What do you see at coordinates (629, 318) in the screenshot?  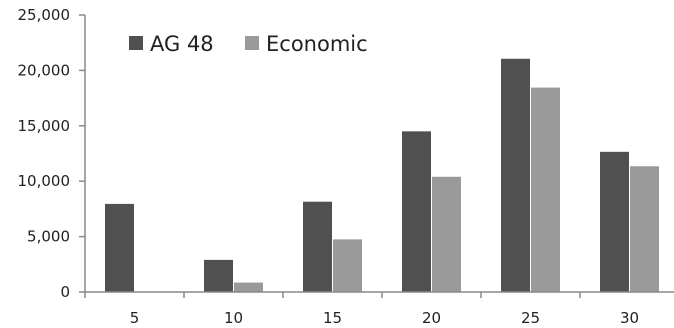 I see `x-tick-label: 30` at bounding box center [629, 318].